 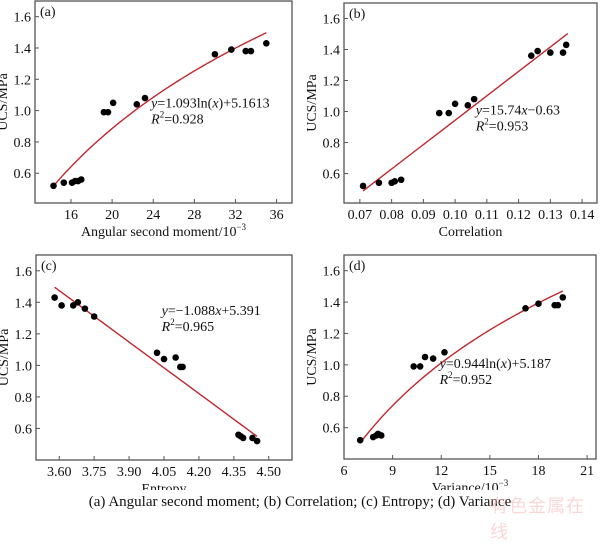 What do you see at coordinates (508, 127) in the screenshot?
I see `r2-value: =0.953` at bounding box center [508, 127].